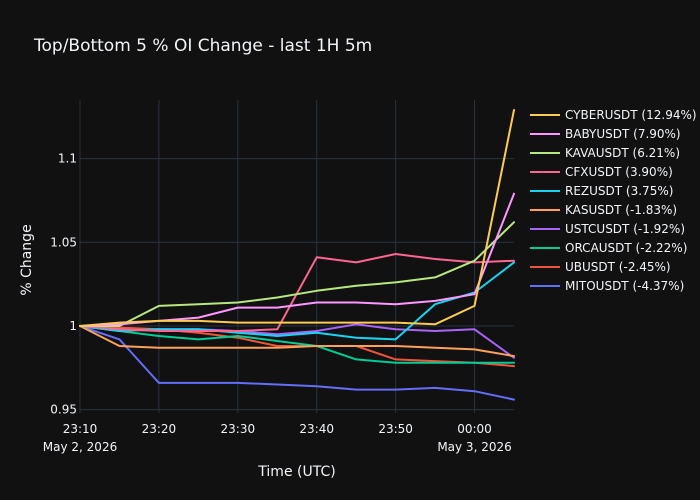  Describe the element at coordinates (159, 429) in the screenshot. I see `x-tick-label: 23:20` at that location.